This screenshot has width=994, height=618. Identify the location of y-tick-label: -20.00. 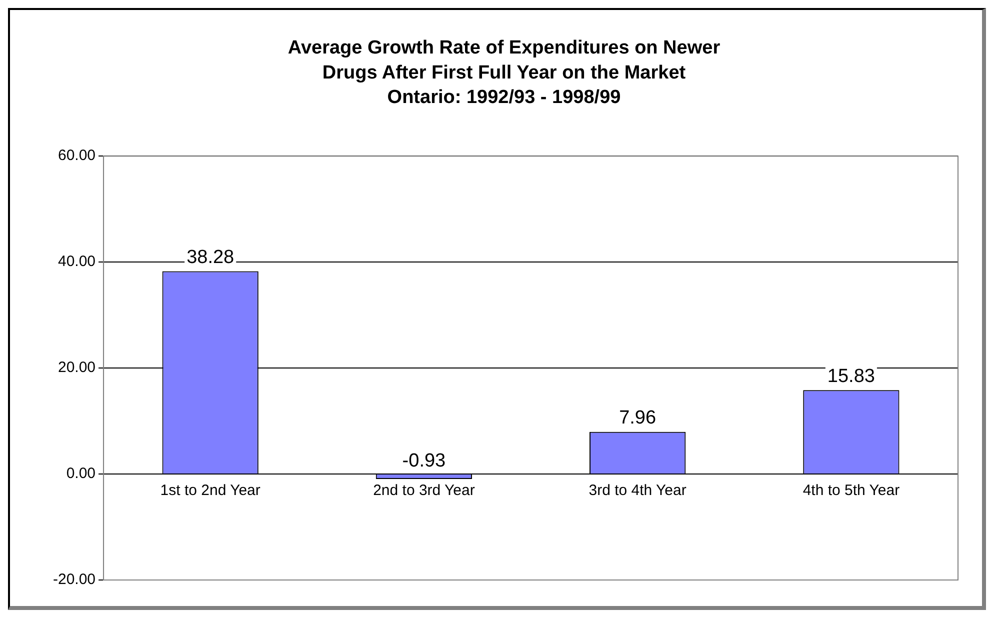
(74, 579).